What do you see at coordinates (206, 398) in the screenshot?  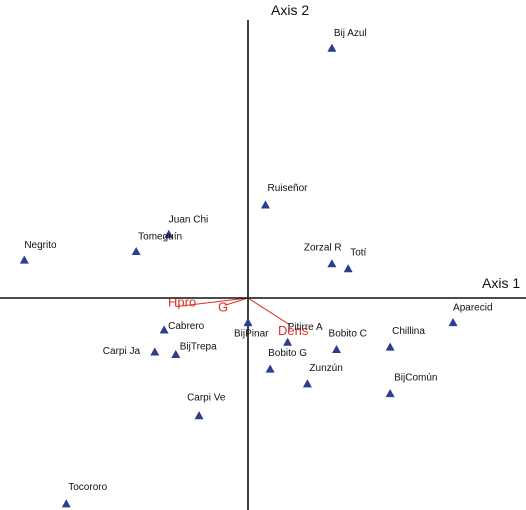 I see `point-label: Carpi Ve` at bounding box center [206, 398].